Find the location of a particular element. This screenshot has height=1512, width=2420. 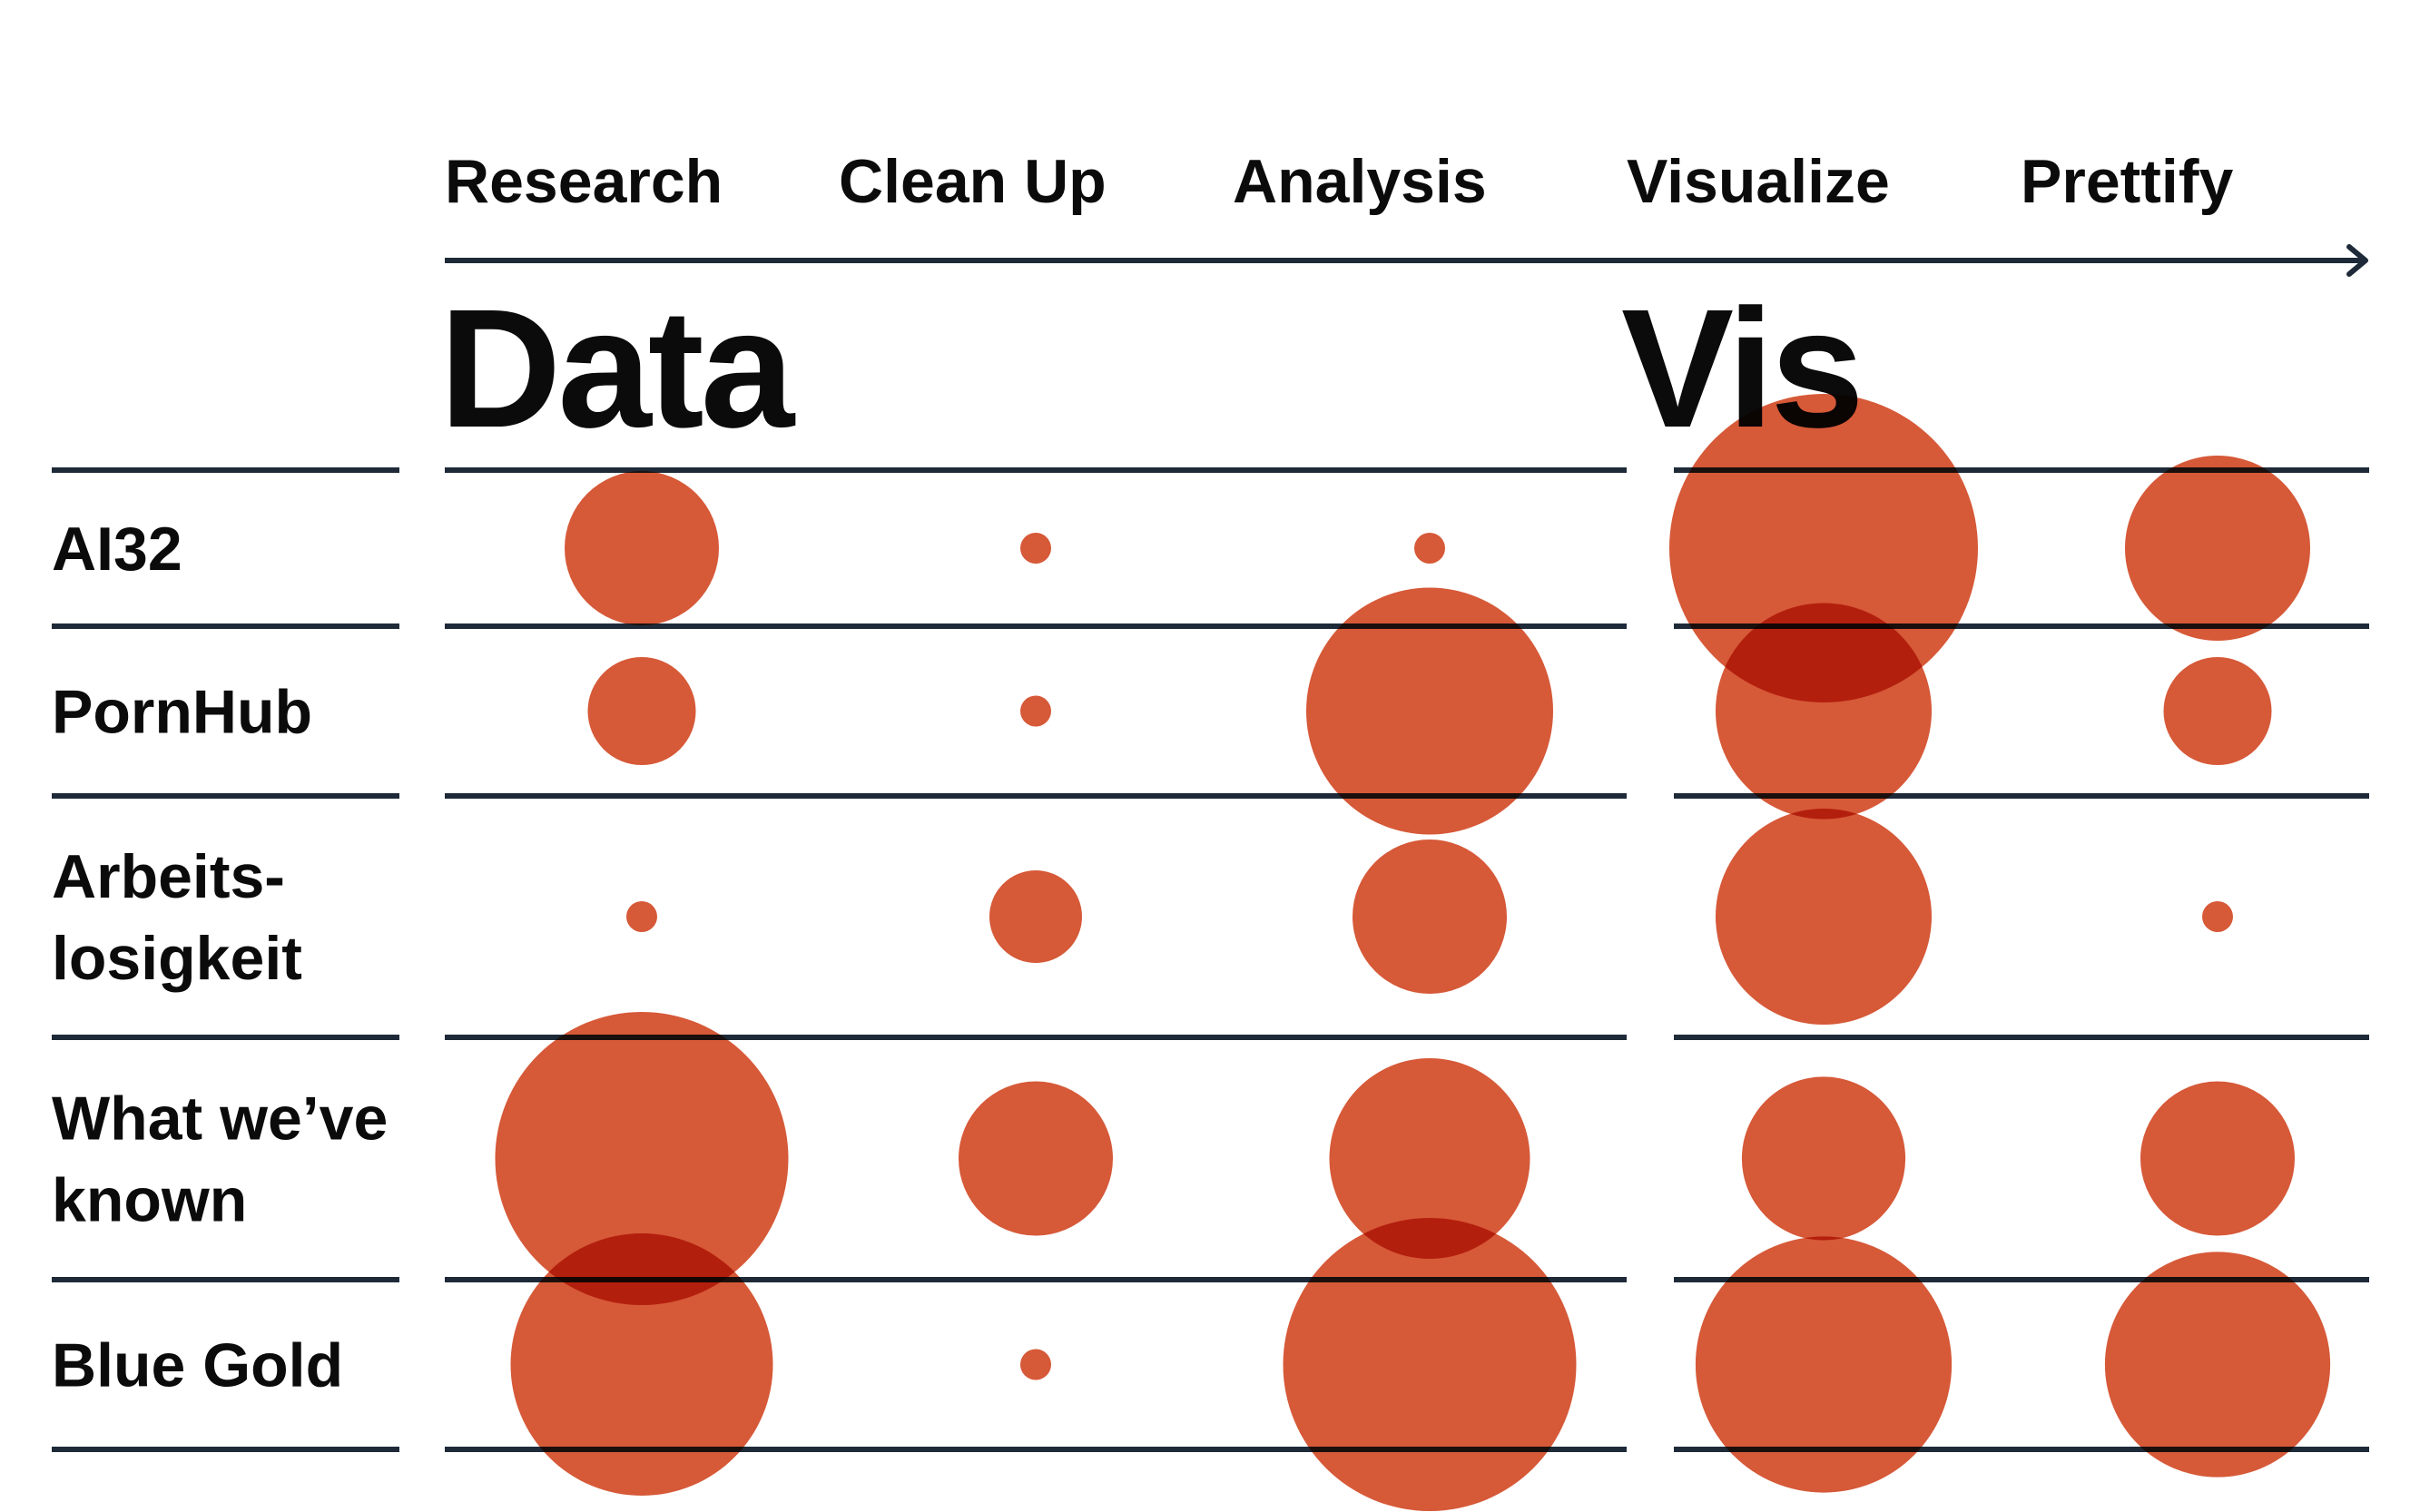

stage-label-analysis: Analysis is located at coordinates (1360, 181).